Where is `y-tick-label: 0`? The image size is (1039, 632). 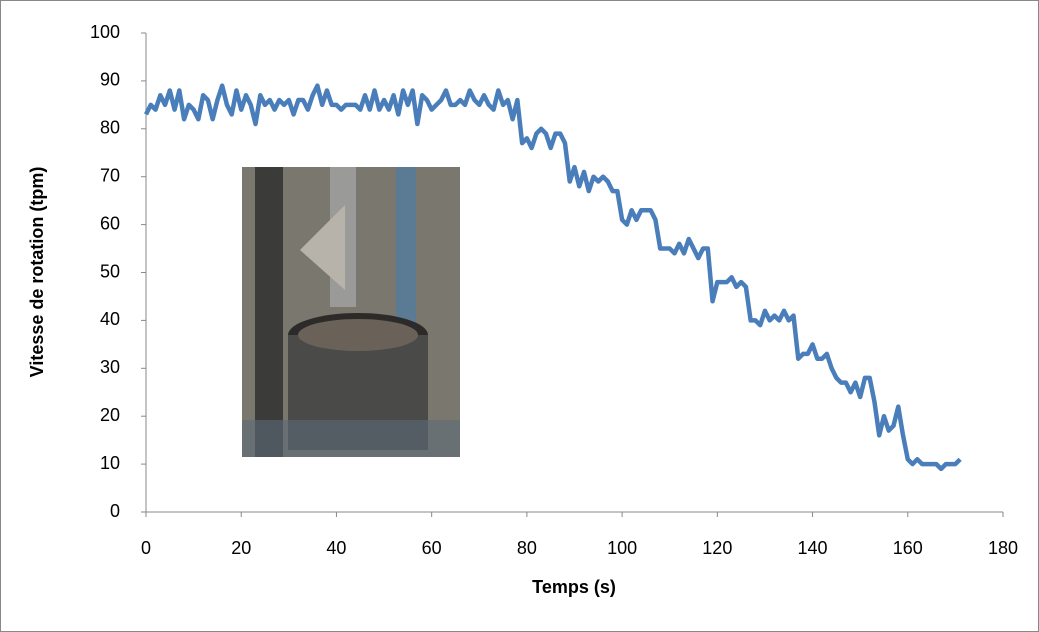 y-tick-label: 0 is located at coordinates (115, 511).